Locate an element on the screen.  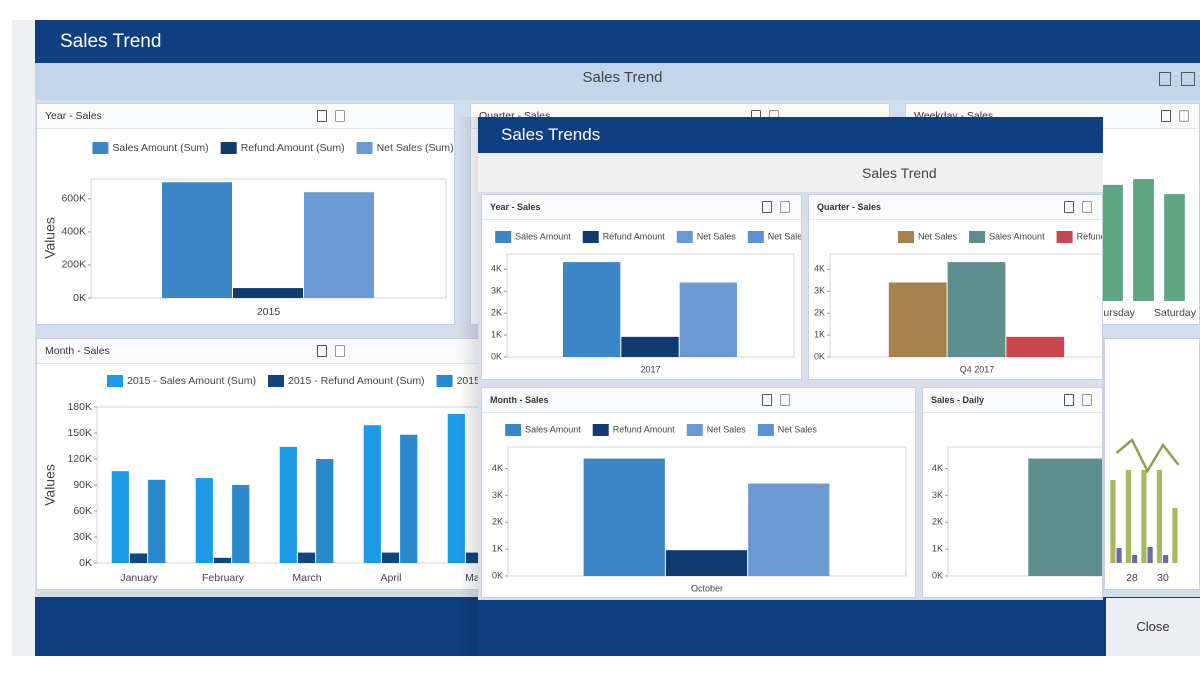
x-tick-label: 2017 is located at coordinates (650, 369).